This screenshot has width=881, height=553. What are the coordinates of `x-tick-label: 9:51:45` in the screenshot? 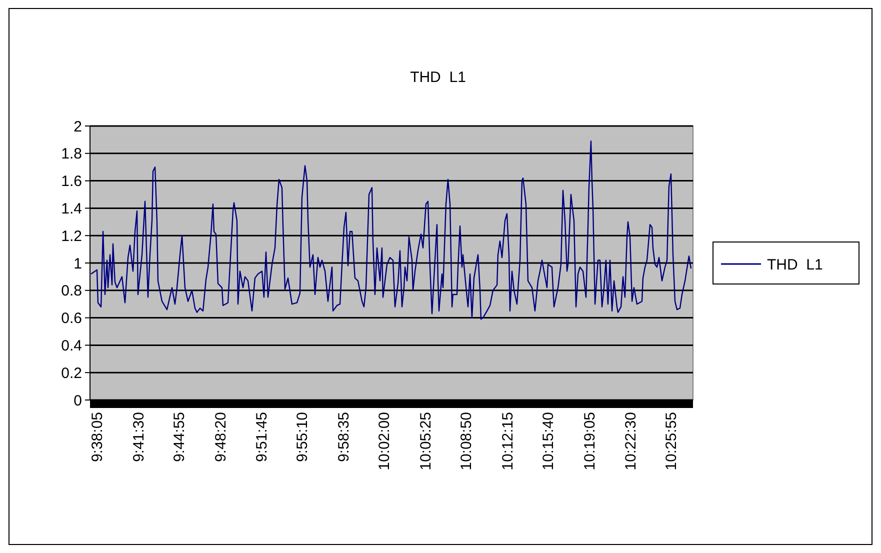 It's located at (261, 437).